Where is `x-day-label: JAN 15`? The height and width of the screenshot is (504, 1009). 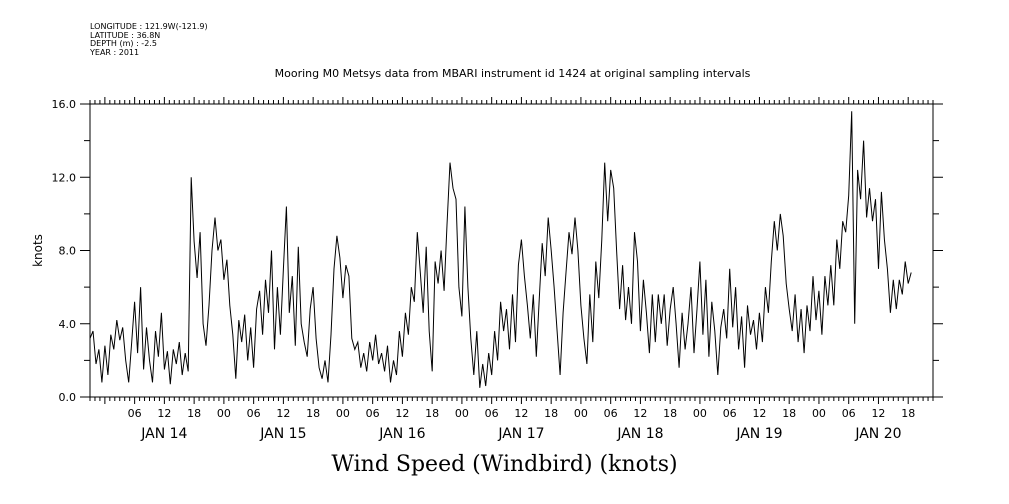
x-day-label: JAN 15 is located at coordinates (282, 434).